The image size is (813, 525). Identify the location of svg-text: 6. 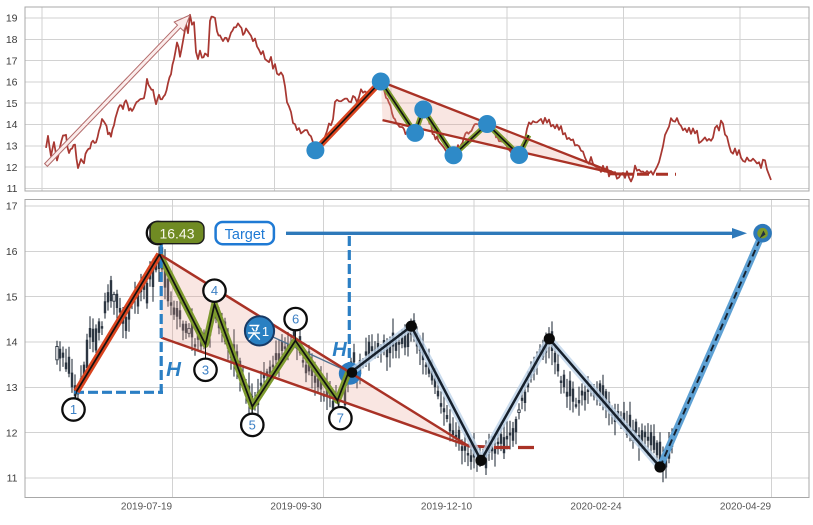
(295, 319).